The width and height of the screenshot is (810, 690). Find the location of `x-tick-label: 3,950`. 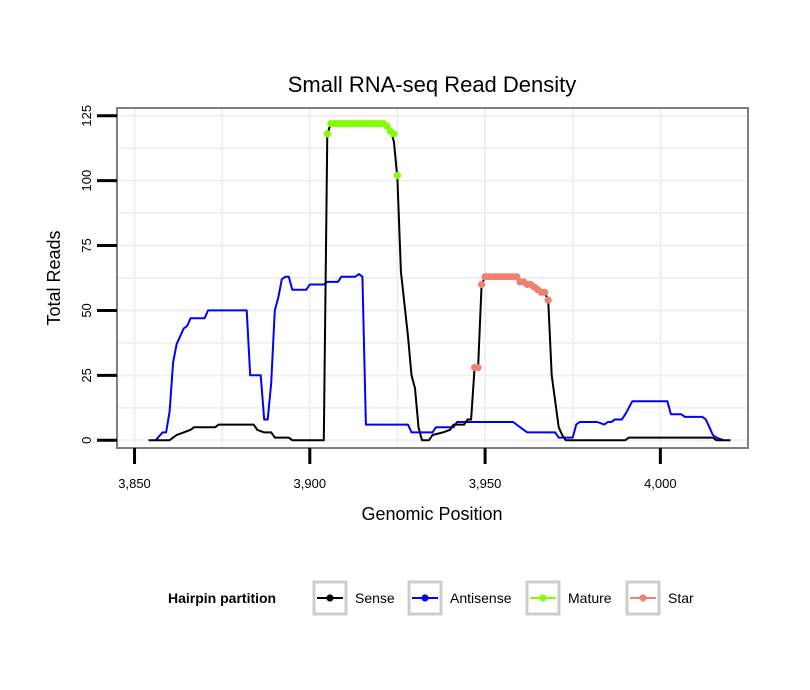

x-tick-label: 3,950 is located at coordinates (485, 483).